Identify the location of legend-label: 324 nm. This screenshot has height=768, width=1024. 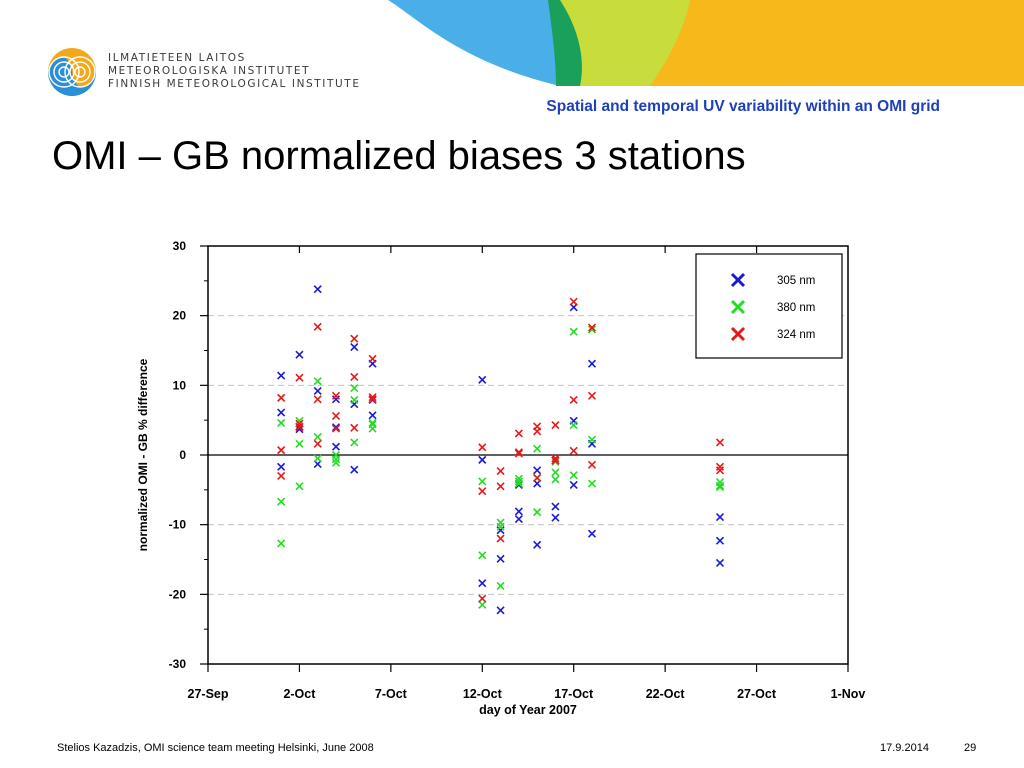
(796, 335).